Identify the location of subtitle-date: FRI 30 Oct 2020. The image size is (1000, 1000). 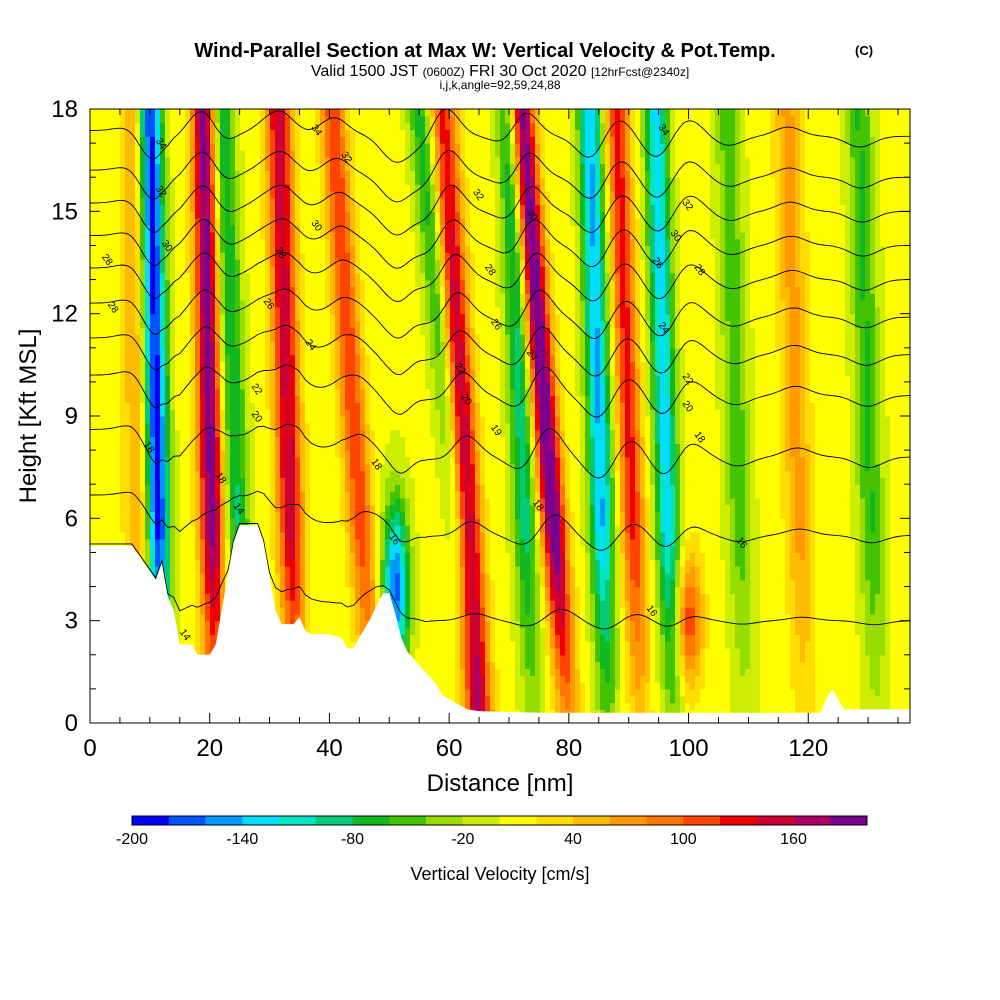
(527, 71).